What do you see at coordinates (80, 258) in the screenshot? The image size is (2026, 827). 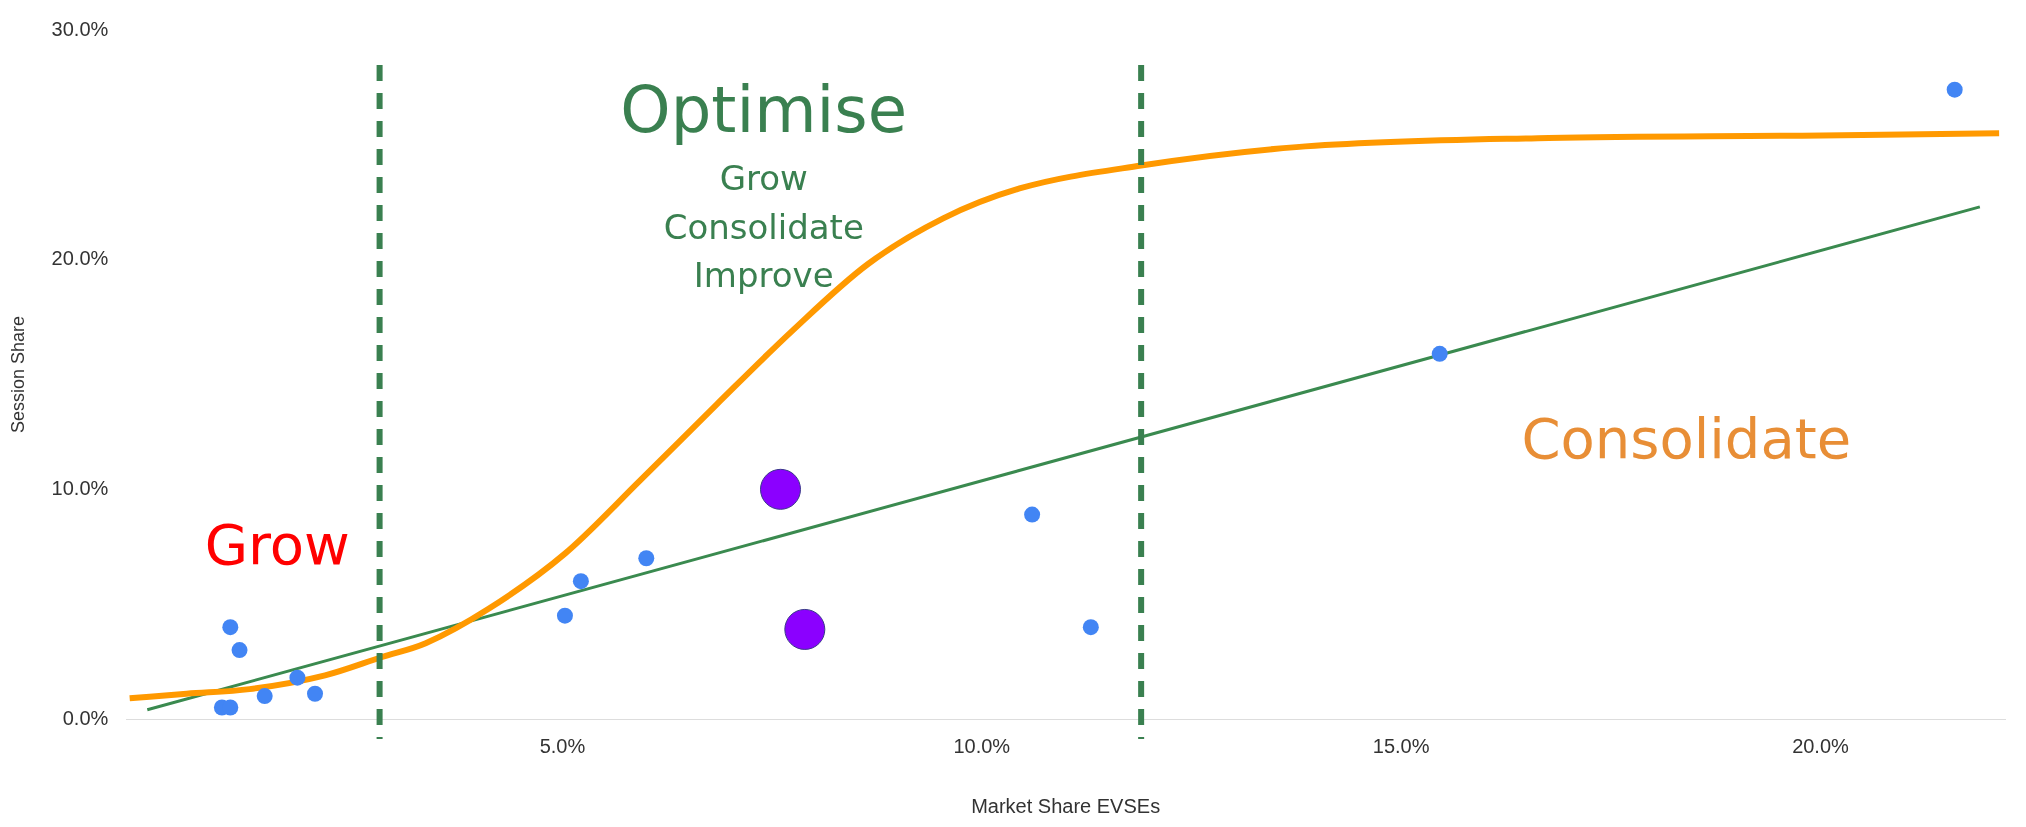 I see `y-tick-label: 20.0%` at bounding box center [80, 258].